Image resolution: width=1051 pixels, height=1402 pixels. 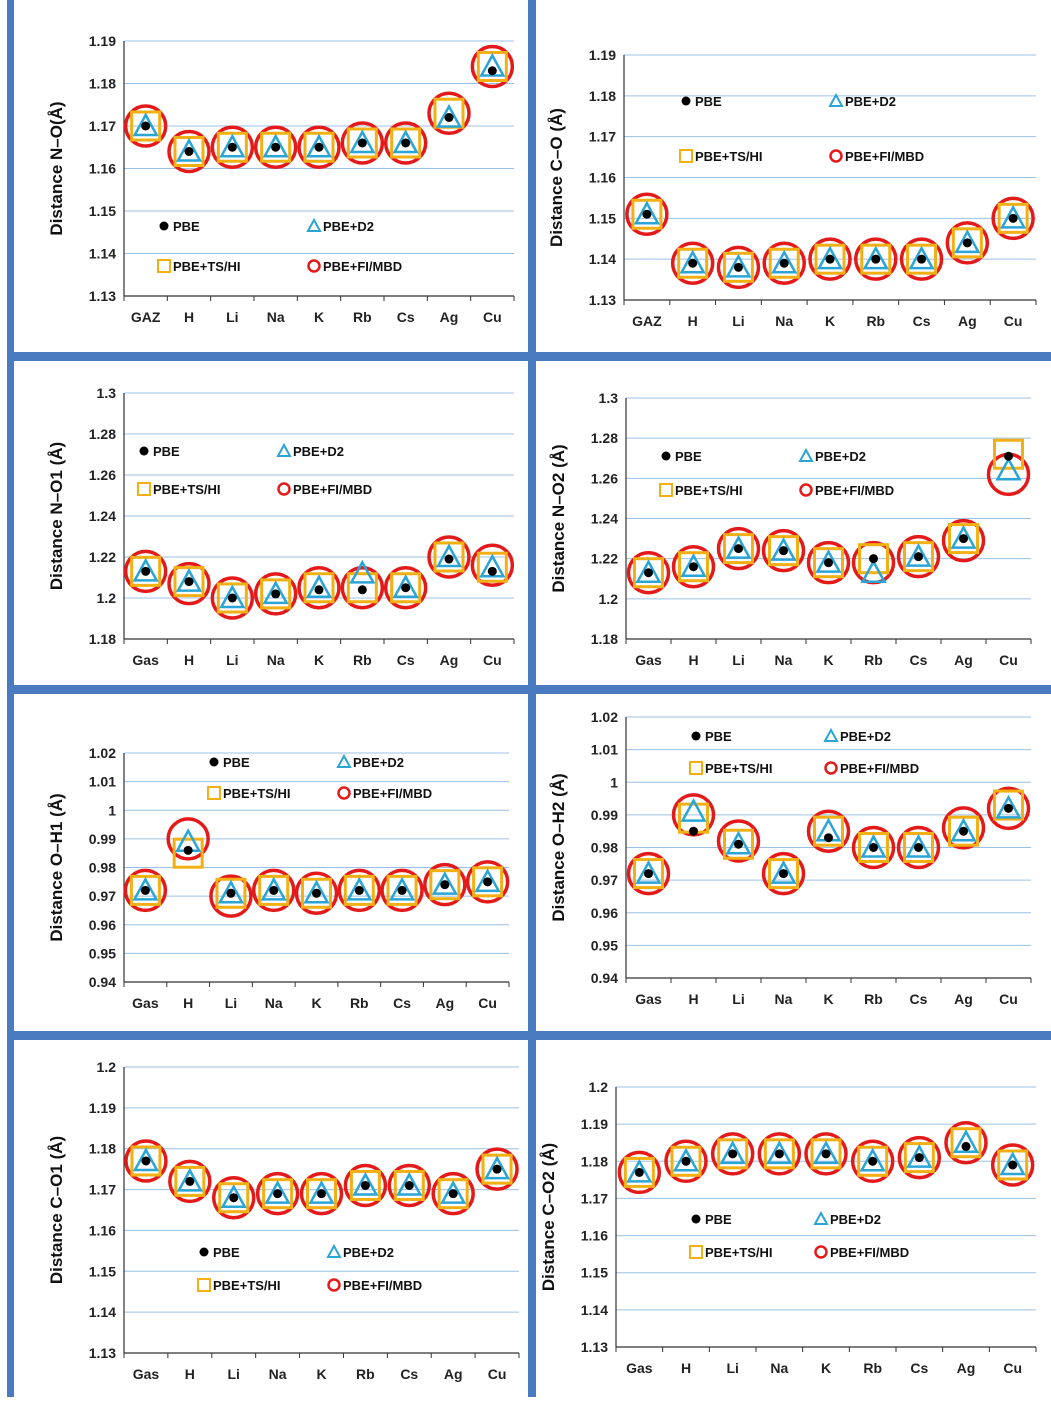 I want to click on legend-symbol-square, so click(x=214, y=793).